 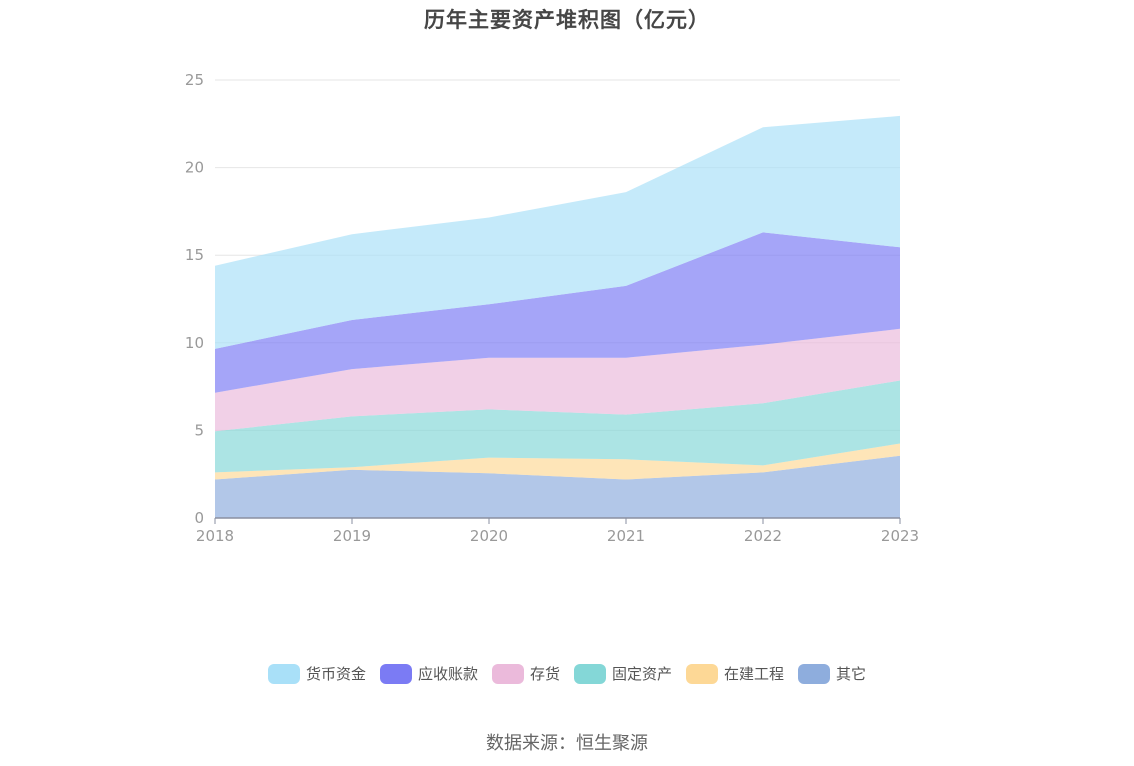 What do you see at coordinates (544, 674) in the screenshot?
I see `legend-label: 存货` at bounding box center [544, 674].